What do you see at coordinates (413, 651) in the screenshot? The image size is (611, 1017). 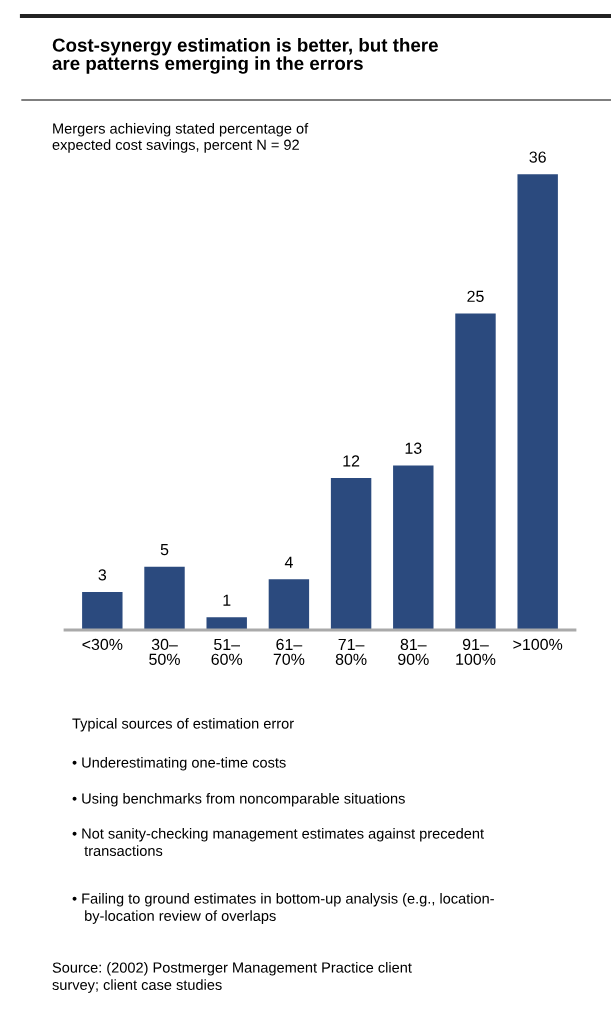 I see `x-tick-label: 81– 90%` at bounding box center [413, 651].